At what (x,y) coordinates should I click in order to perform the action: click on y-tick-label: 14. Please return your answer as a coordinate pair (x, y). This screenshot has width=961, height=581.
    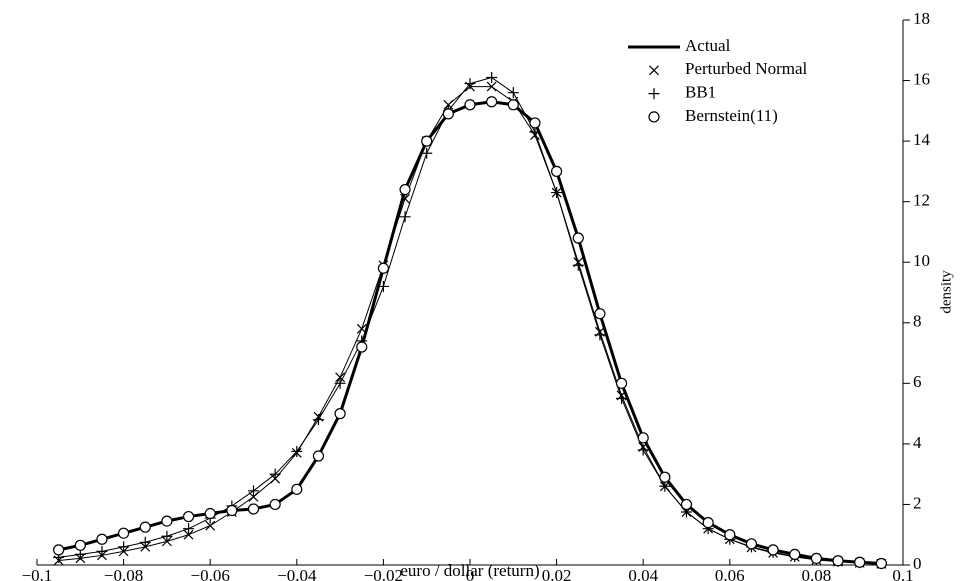
    Looking at the image, I should click on (922, 139).